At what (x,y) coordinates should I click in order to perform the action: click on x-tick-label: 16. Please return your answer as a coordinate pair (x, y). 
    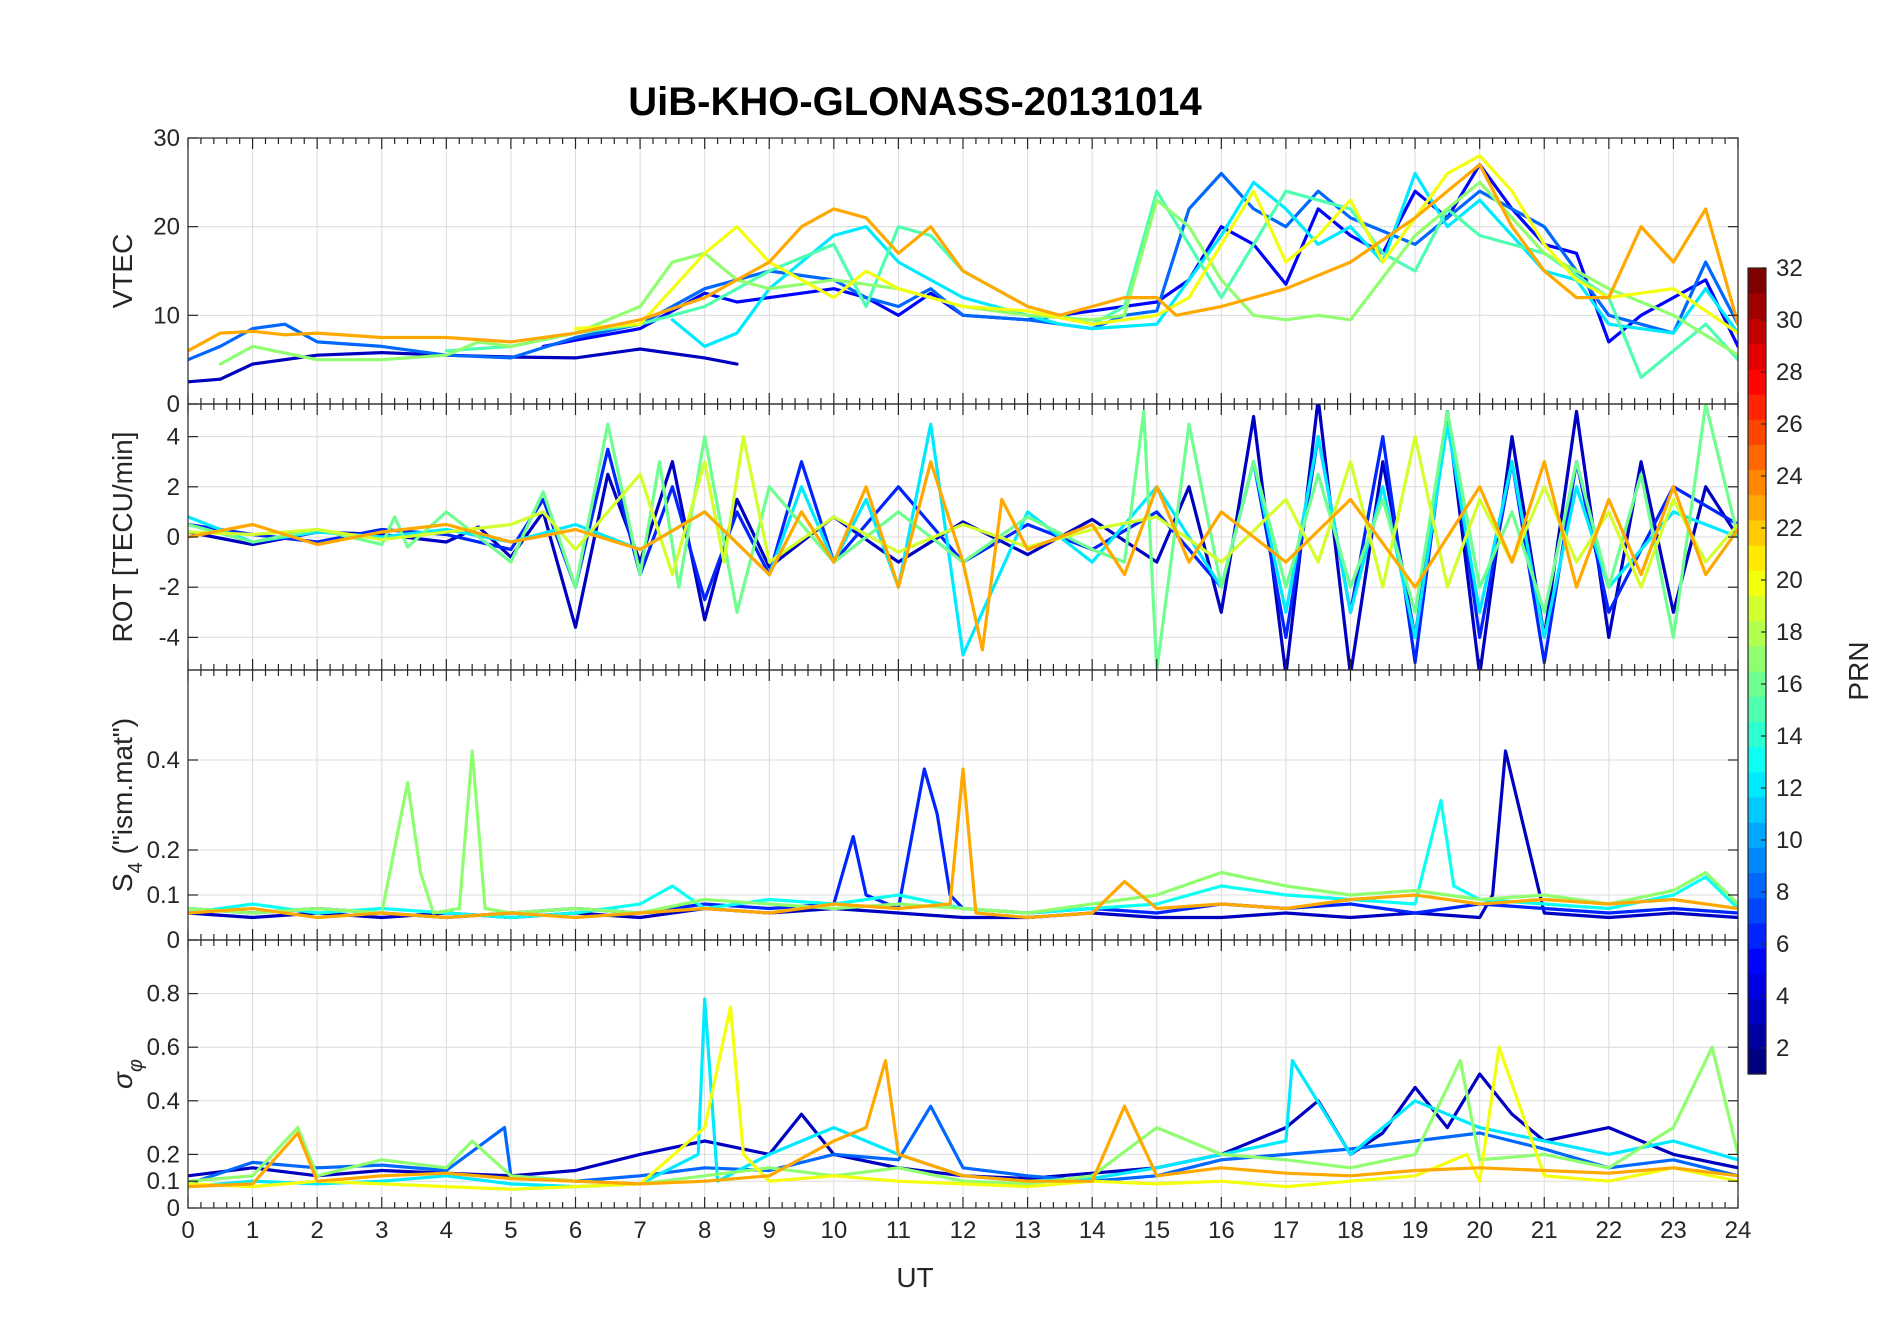
    Looking at the image, I should click on (1221, 1230).